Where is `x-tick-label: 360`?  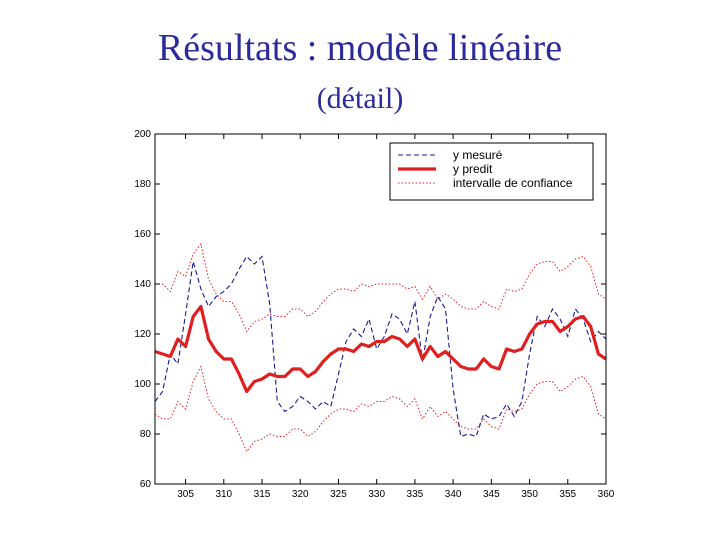
x-tick-label: 360 is located at coordinates (606, 494).